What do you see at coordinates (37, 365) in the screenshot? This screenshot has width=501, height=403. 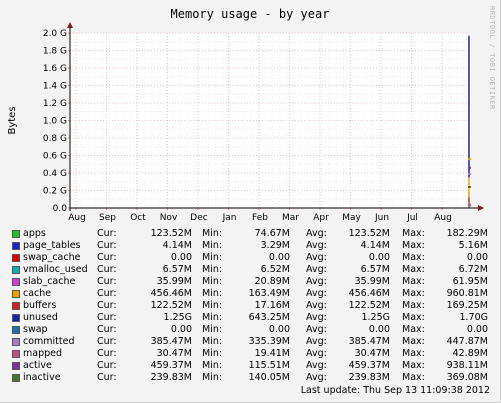 I see `legend-series-name: active` at bounding box center [37, 365].